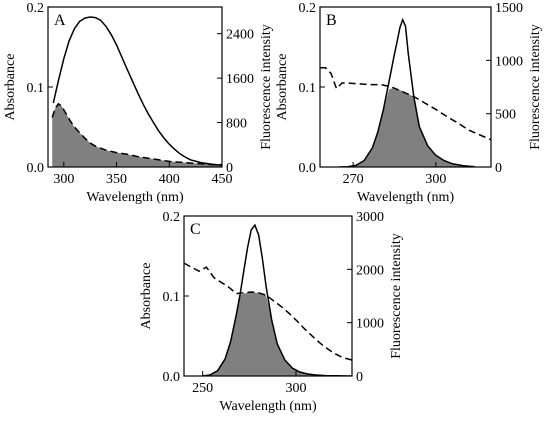  I want to click on x-tick-label: 250, so click(202, 388).